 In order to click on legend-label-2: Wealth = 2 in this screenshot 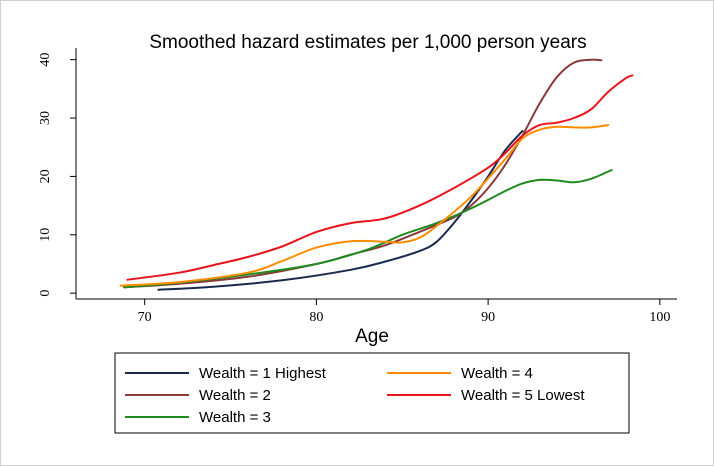, I will do `click(235, 395)`.